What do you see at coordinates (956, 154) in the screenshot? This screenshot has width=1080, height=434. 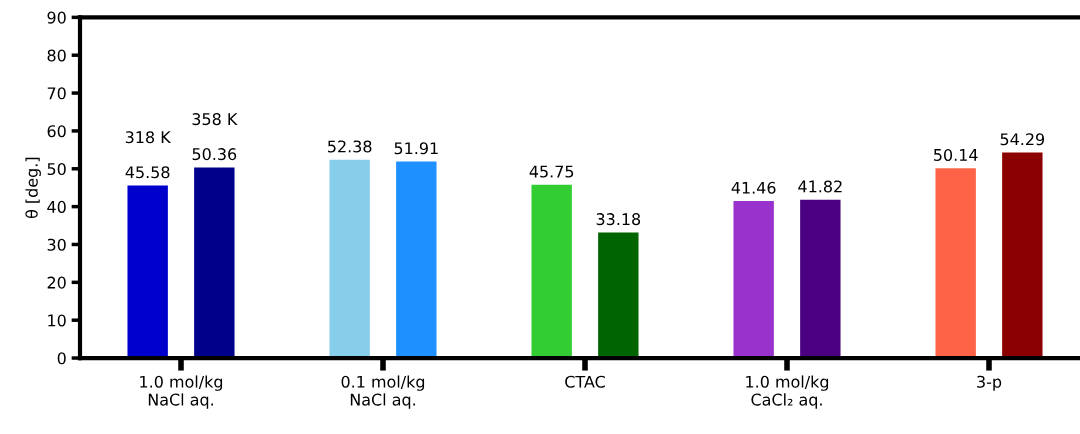 I see `data-label: 50.14` at bounding box center [956, 154].